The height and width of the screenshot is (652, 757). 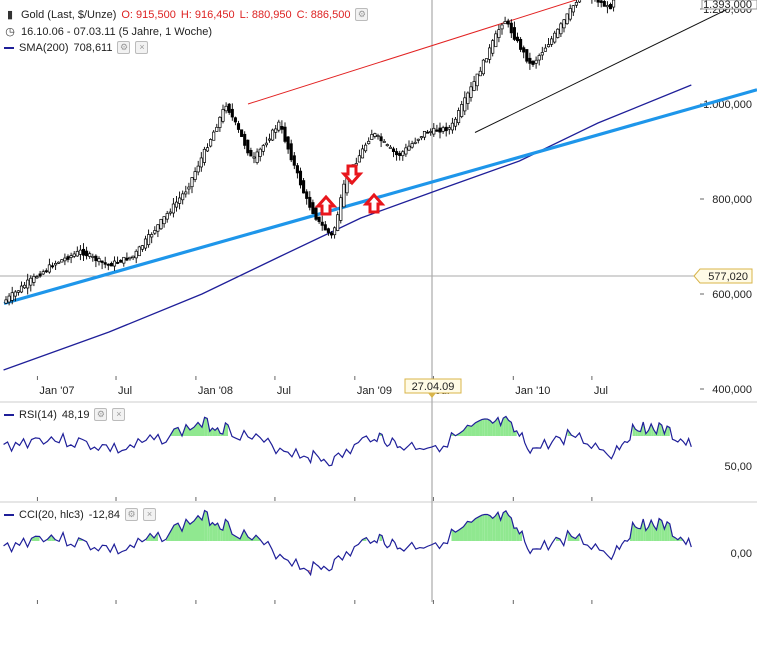 I want to click on crosshair-date-label: 27.04.09, so click(x=433, y=387).